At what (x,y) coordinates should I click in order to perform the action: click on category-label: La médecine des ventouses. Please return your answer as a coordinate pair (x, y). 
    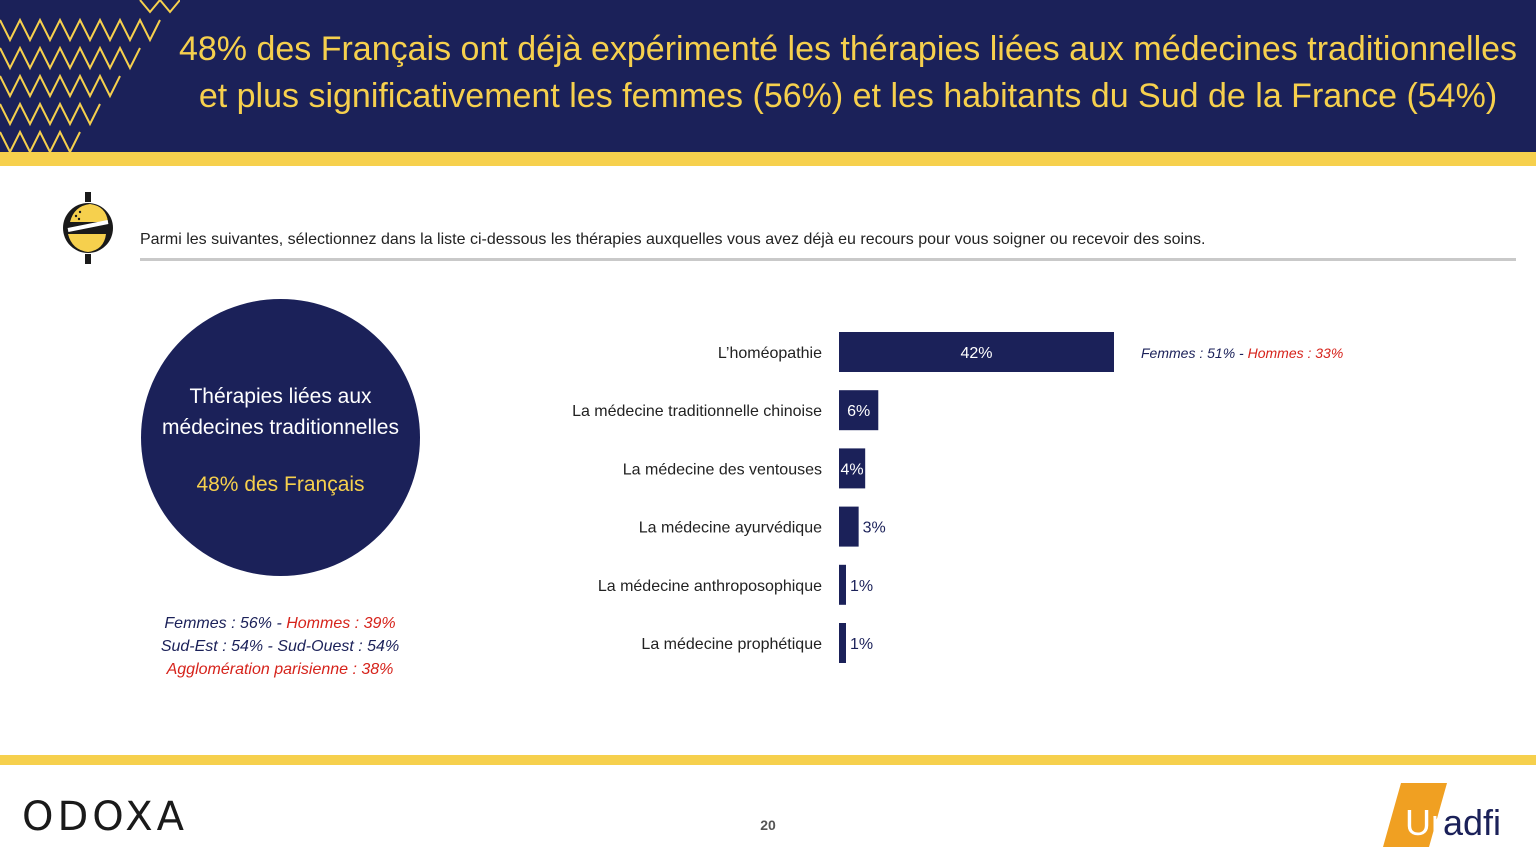
    Looking at the image, I should click on (722, 469).